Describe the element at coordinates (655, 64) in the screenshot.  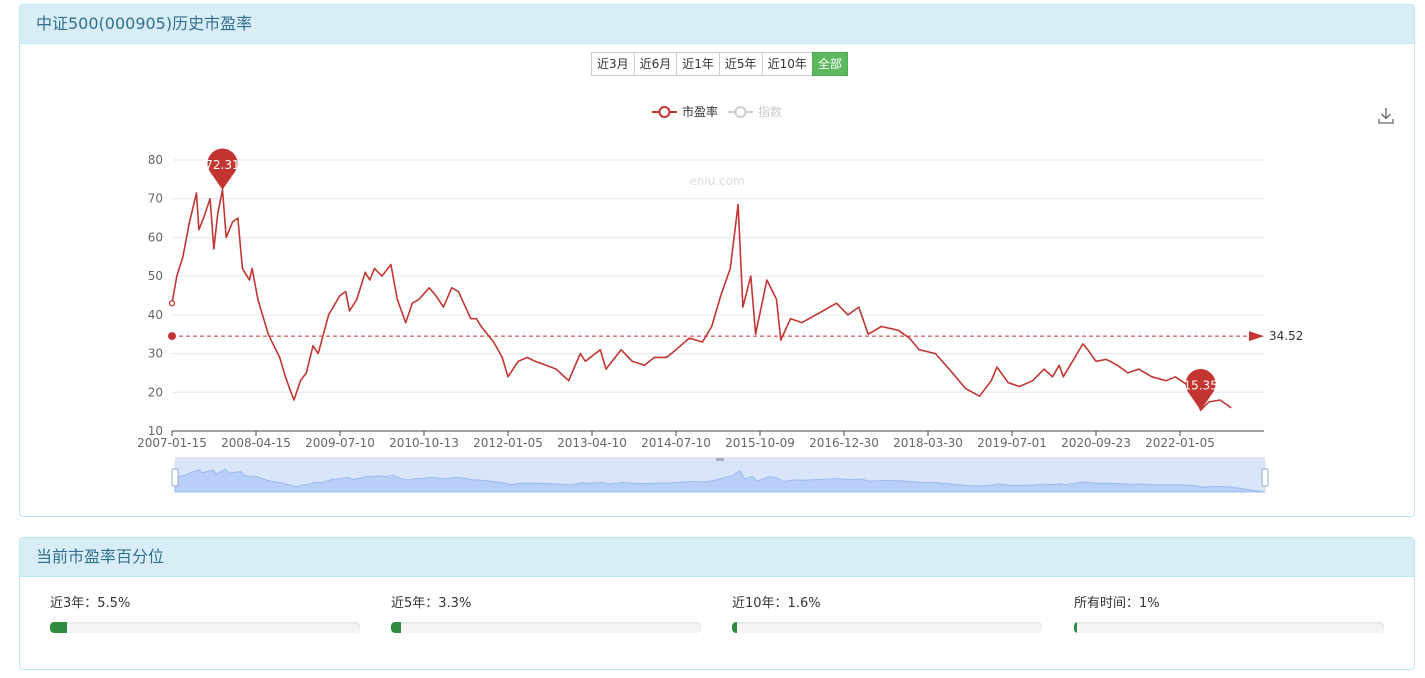
I see `range-button-1: 近6月` at that location.